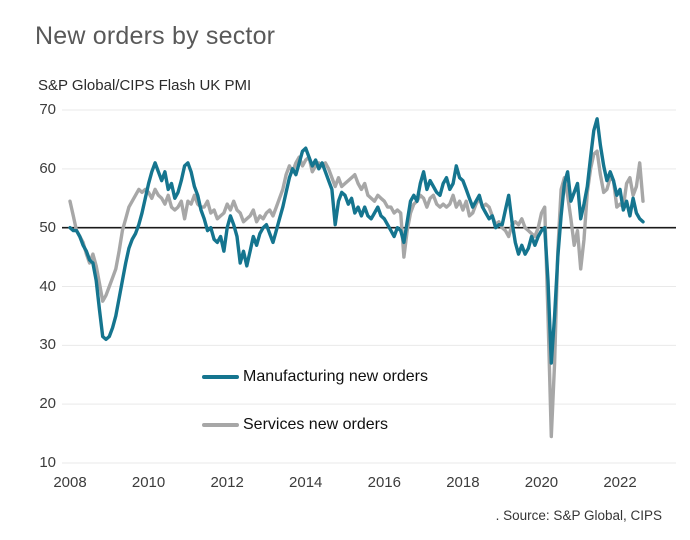 The height and width of the screenshot is (540, 690). I want to click on legend-item-manufacturing: Manufacturing new orders, so click(315, 377).